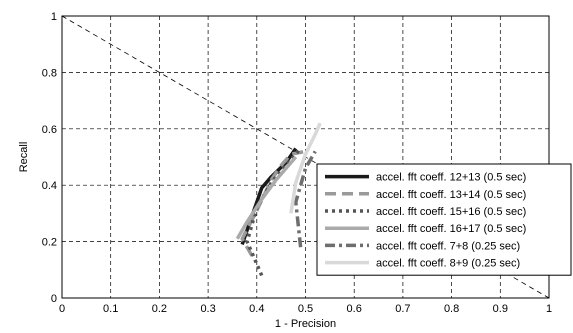 This screenshot has height=333, width=573. Describe the element at coordinates (207, 309) in the screenshot. I see `x-tick-label: 0.3` at that location.